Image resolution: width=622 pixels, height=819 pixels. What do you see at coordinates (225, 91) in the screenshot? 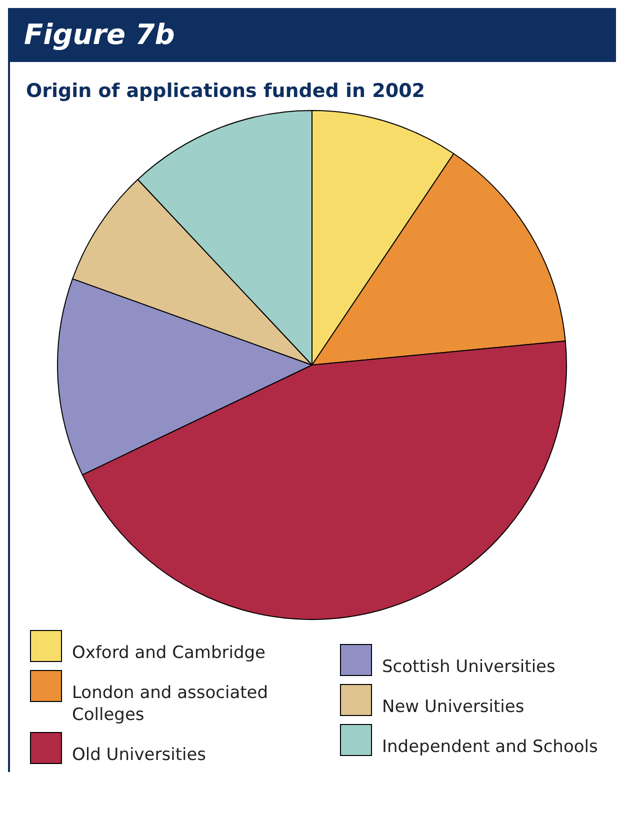
I see `chart-subtitle: Origin of applications funded in 2002` at bounding box center [225, 91].